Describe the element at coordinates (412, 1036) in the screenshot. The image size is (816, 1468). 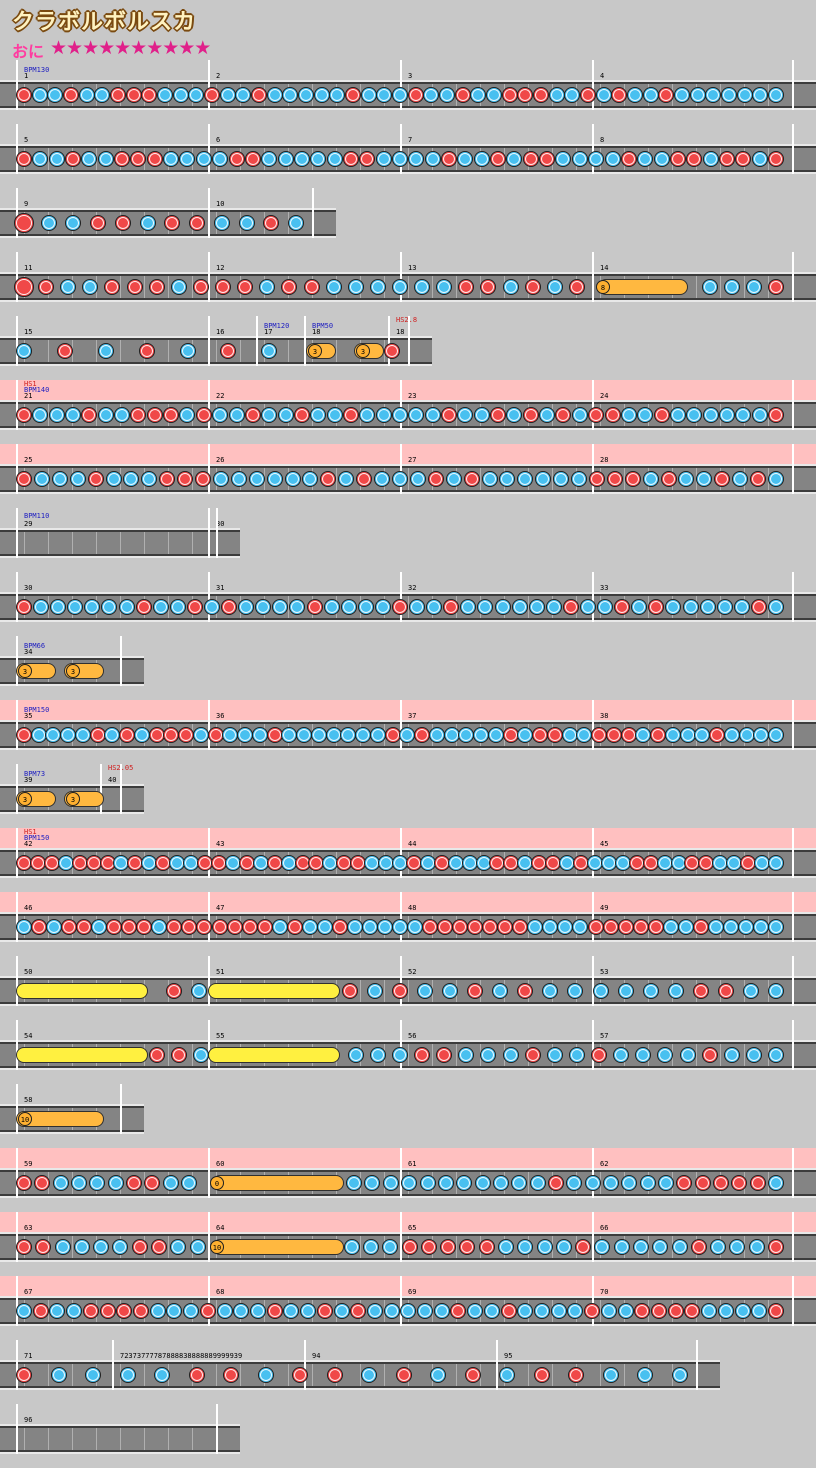
I see `measure-number: 56` at that location.